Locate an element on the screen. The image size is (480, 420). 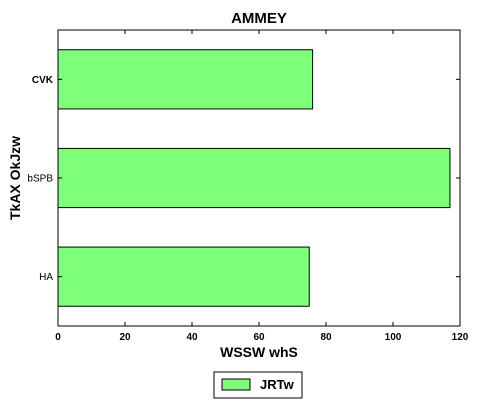
bar-HA is located at coordinates (183, 276).